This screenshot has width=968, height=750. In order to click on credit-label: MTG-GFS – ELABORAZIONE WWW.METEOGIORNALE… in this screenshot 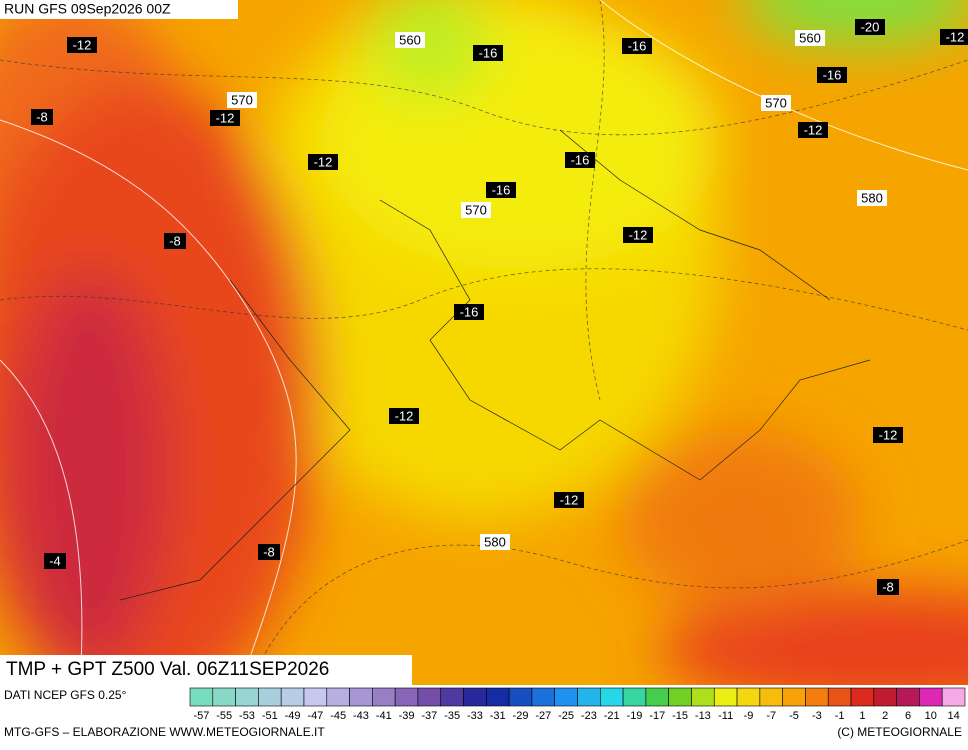, I will do `click(164, 732)`.